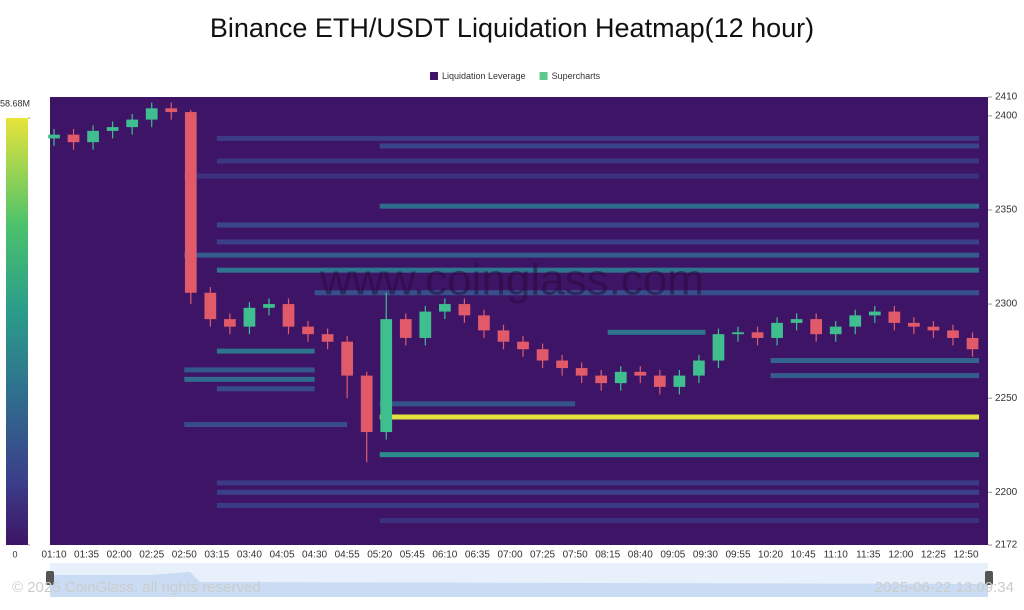  Describe the element at coordinates (1006, 304) in the screenshot. I see `y-tick-label: 2300` at that location.